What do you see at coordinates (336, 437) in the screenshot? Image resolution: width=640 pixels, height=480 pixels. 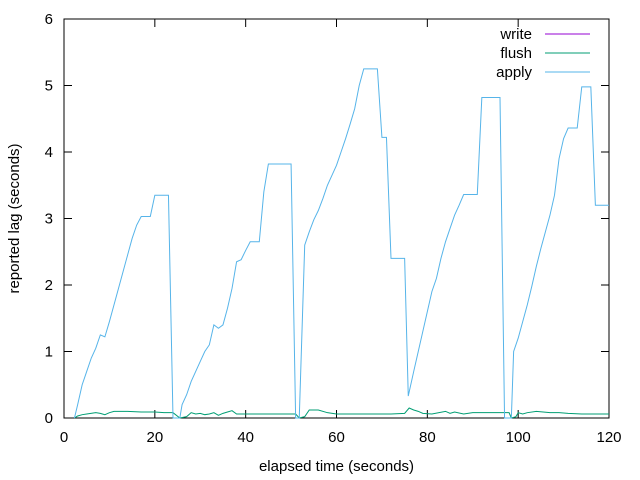 I see `x-tick-label: 60` at bounding box center [336, 437].